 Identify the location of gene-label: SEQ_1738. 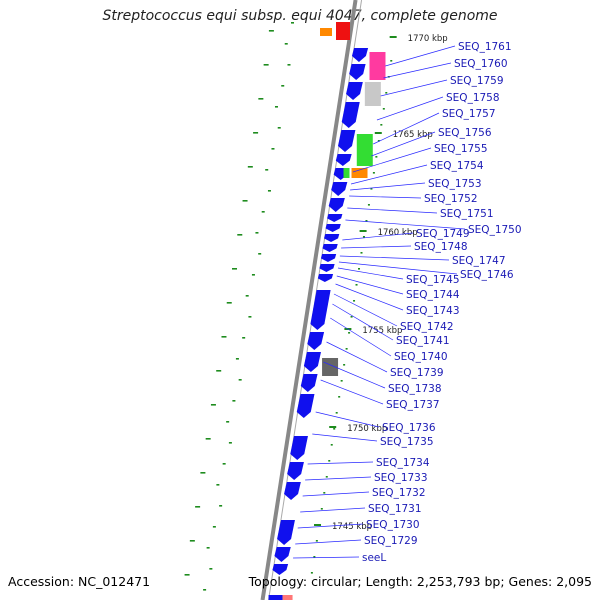
(415, 389).